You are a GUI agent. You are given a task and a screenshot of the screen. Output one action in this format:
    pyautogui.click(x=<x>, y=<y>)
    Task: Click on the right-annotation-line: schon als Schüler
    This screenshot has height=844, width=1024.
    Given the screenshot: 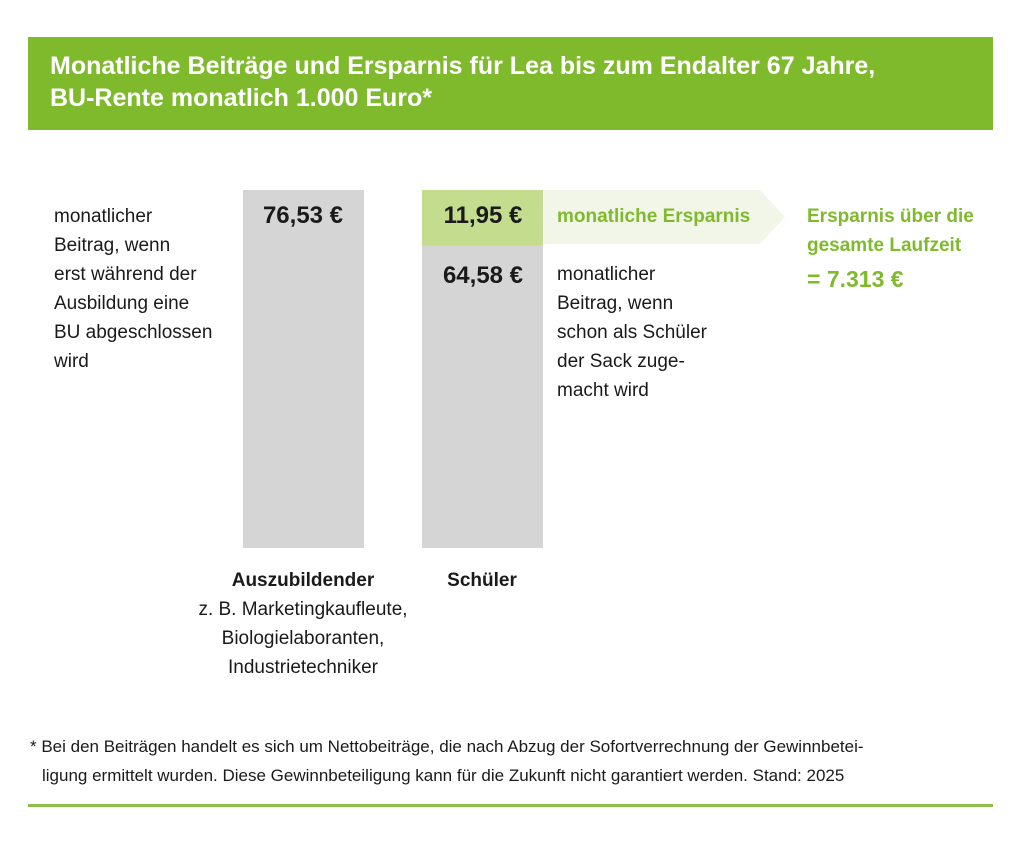 What is the action you would take?
    pyautogui.click(x=632, y=332)
    